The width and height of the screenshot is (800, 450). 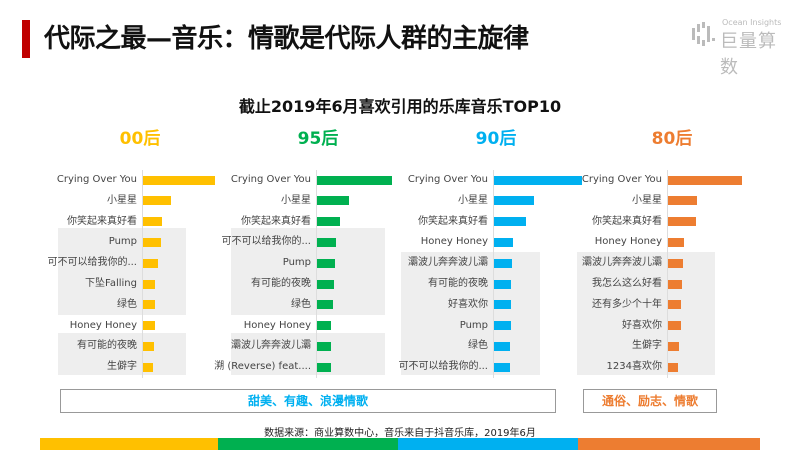 I want to click on page-title: 代际之最—音乐：情歌是代际人群的主旋律, so click(x=286, y=39).